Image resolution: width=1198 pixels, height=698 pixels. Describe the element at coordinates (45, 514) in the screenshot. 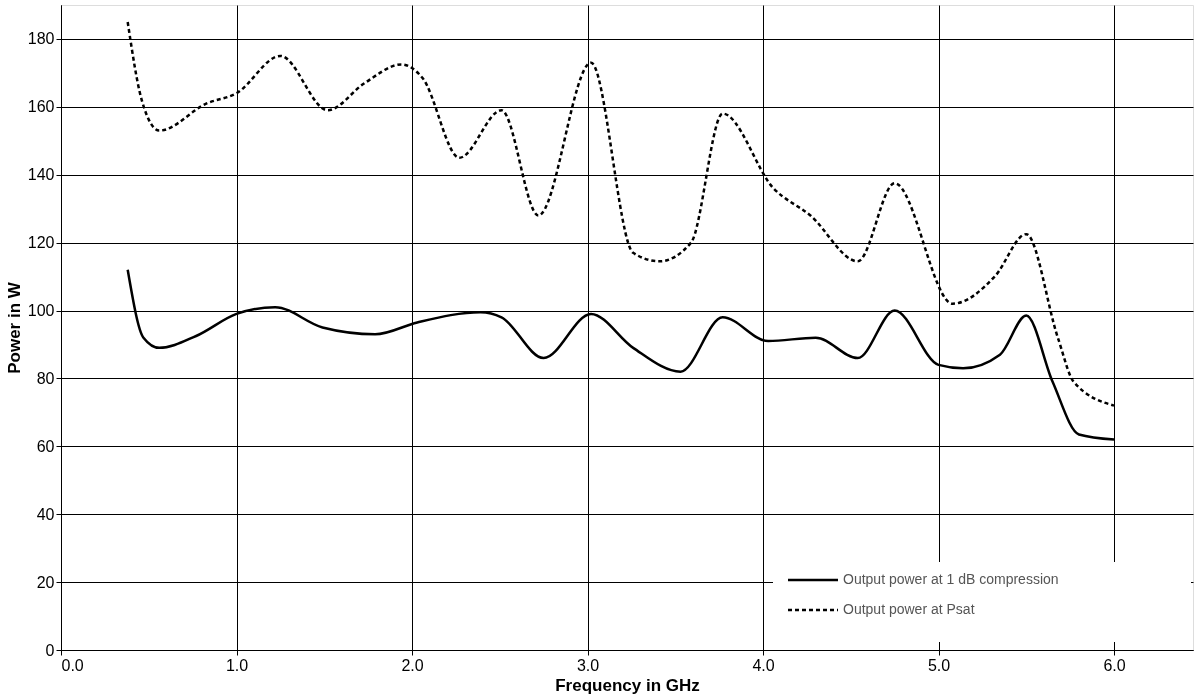

I see `y-tick-label: 40` at that location.